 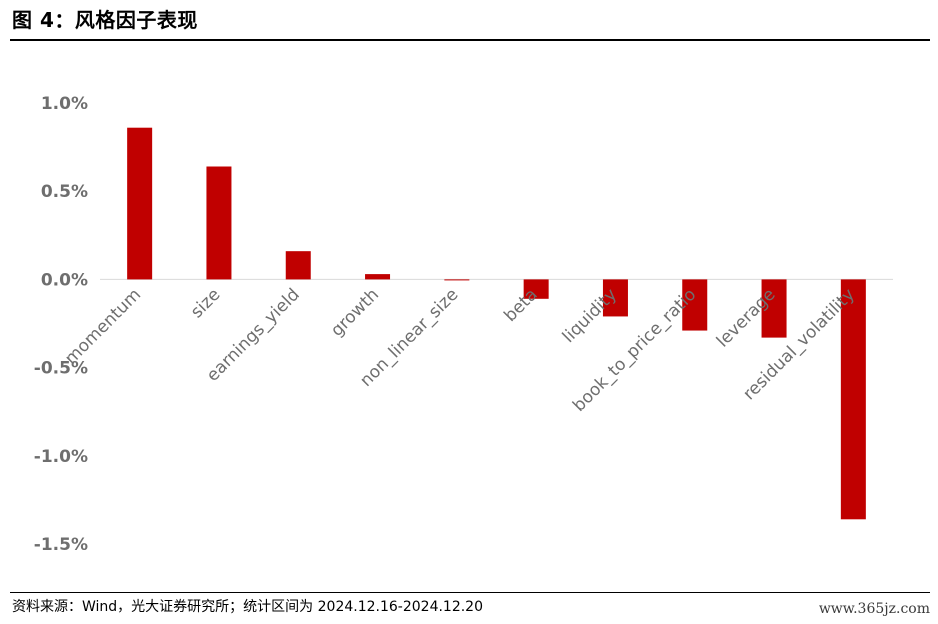 I want to click on bar-non-linear-size, so click(x=457, y=280).